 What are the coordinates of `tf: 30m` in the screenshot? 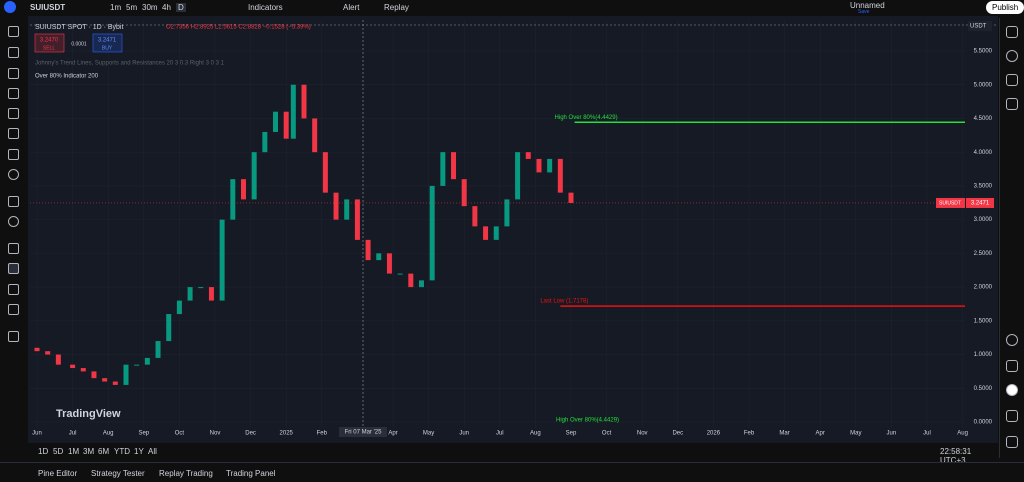 It's located at (150, 7).